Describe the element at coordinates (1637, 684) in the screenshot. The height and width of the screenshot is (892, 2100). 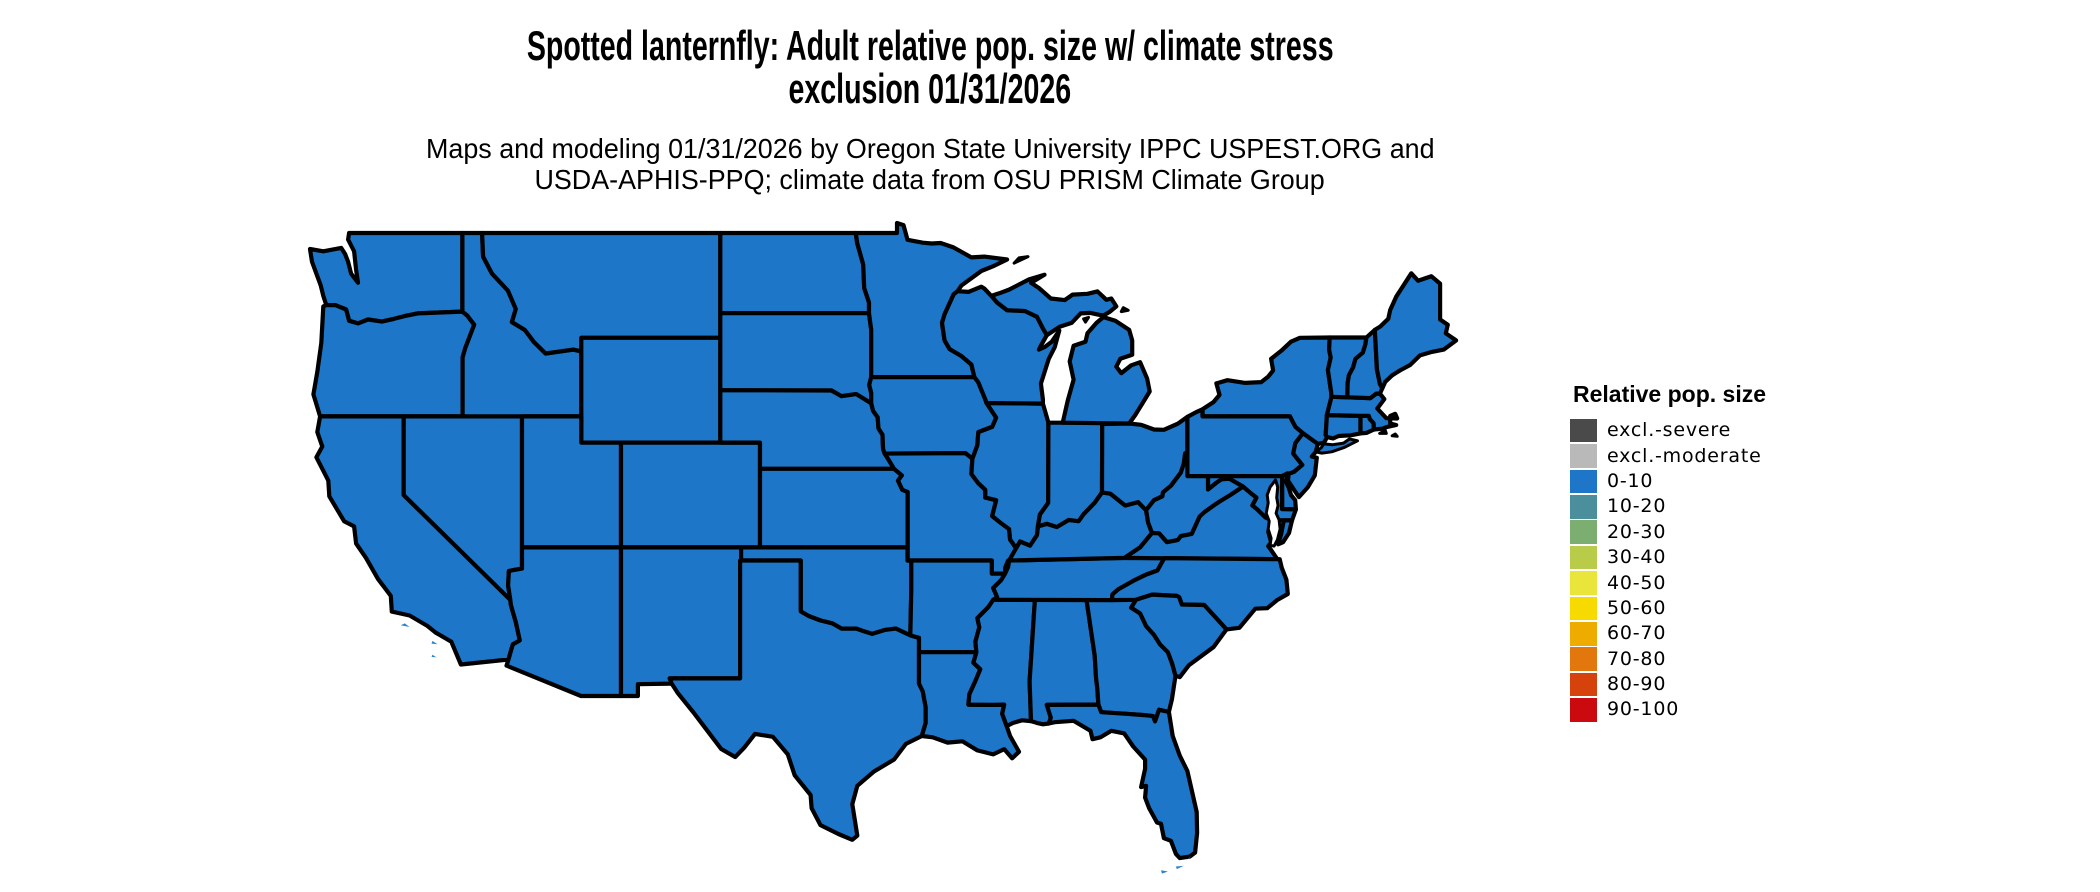
I see `legend-label: 80-90` at that location.